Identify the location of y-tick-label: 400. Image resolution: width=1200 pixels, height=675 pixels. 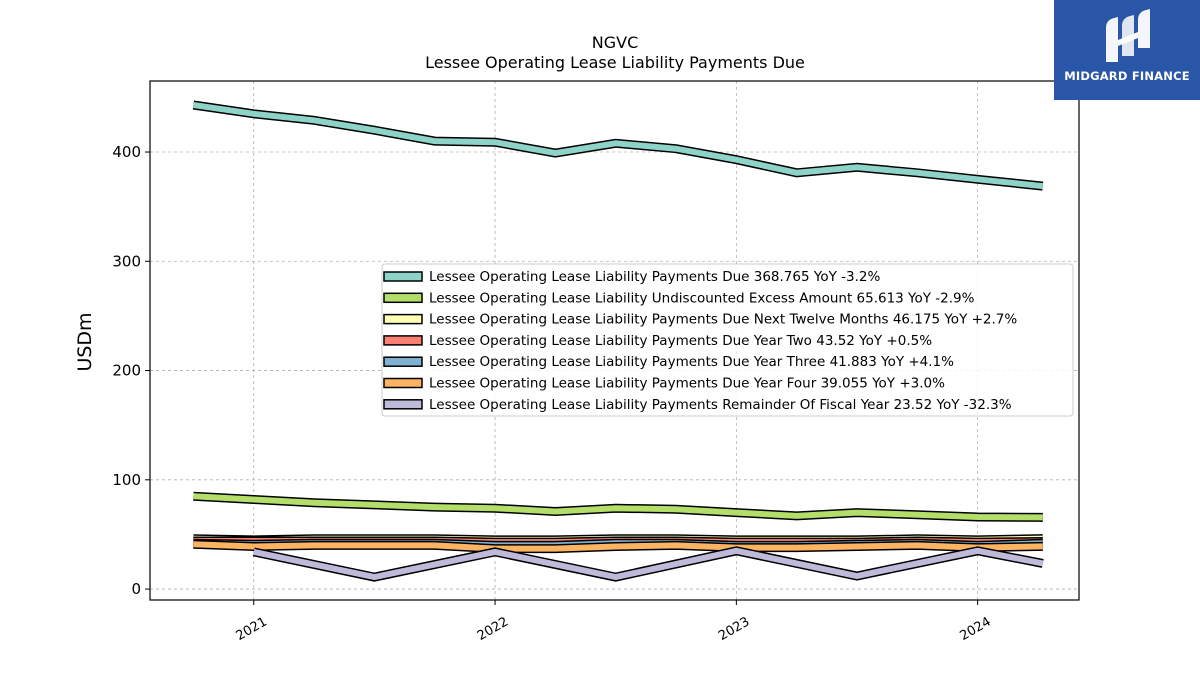
(126, 152).